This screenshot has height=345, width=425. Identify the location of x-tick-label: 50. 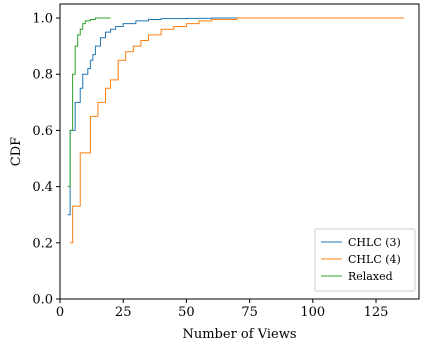
(186, 312).